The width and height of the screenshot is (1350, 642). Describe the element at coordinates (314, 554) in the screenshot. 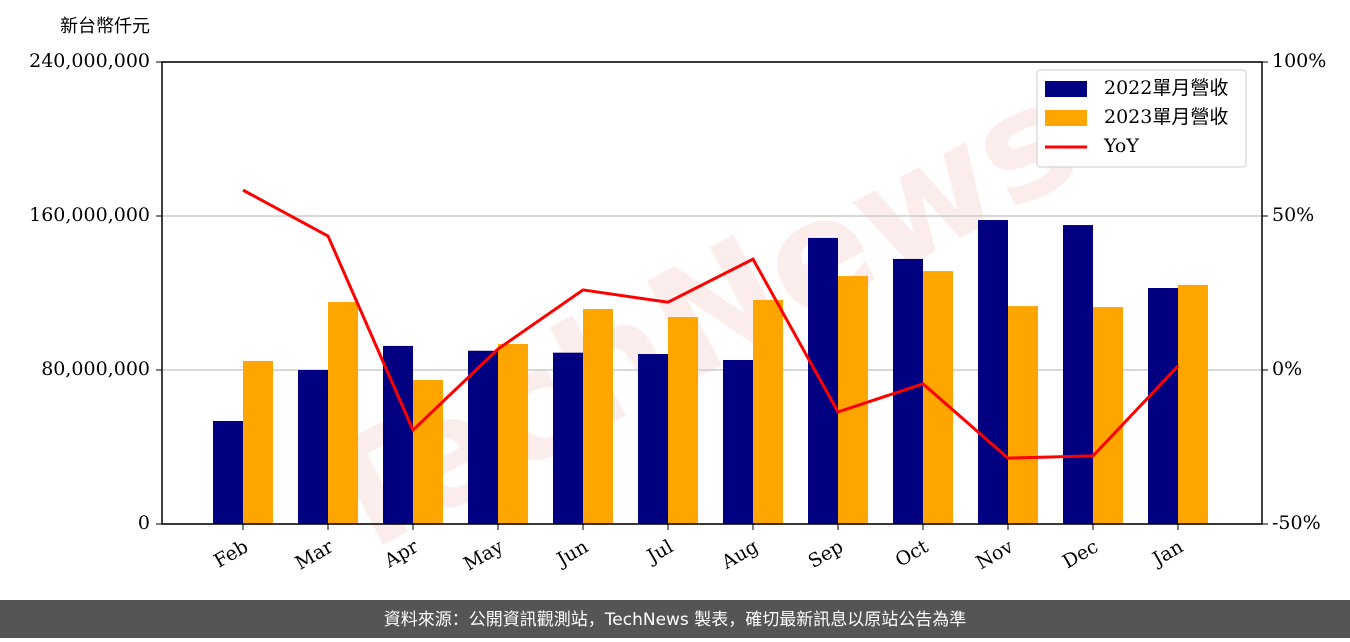

I see `x-tick-label: Mar` at that location.